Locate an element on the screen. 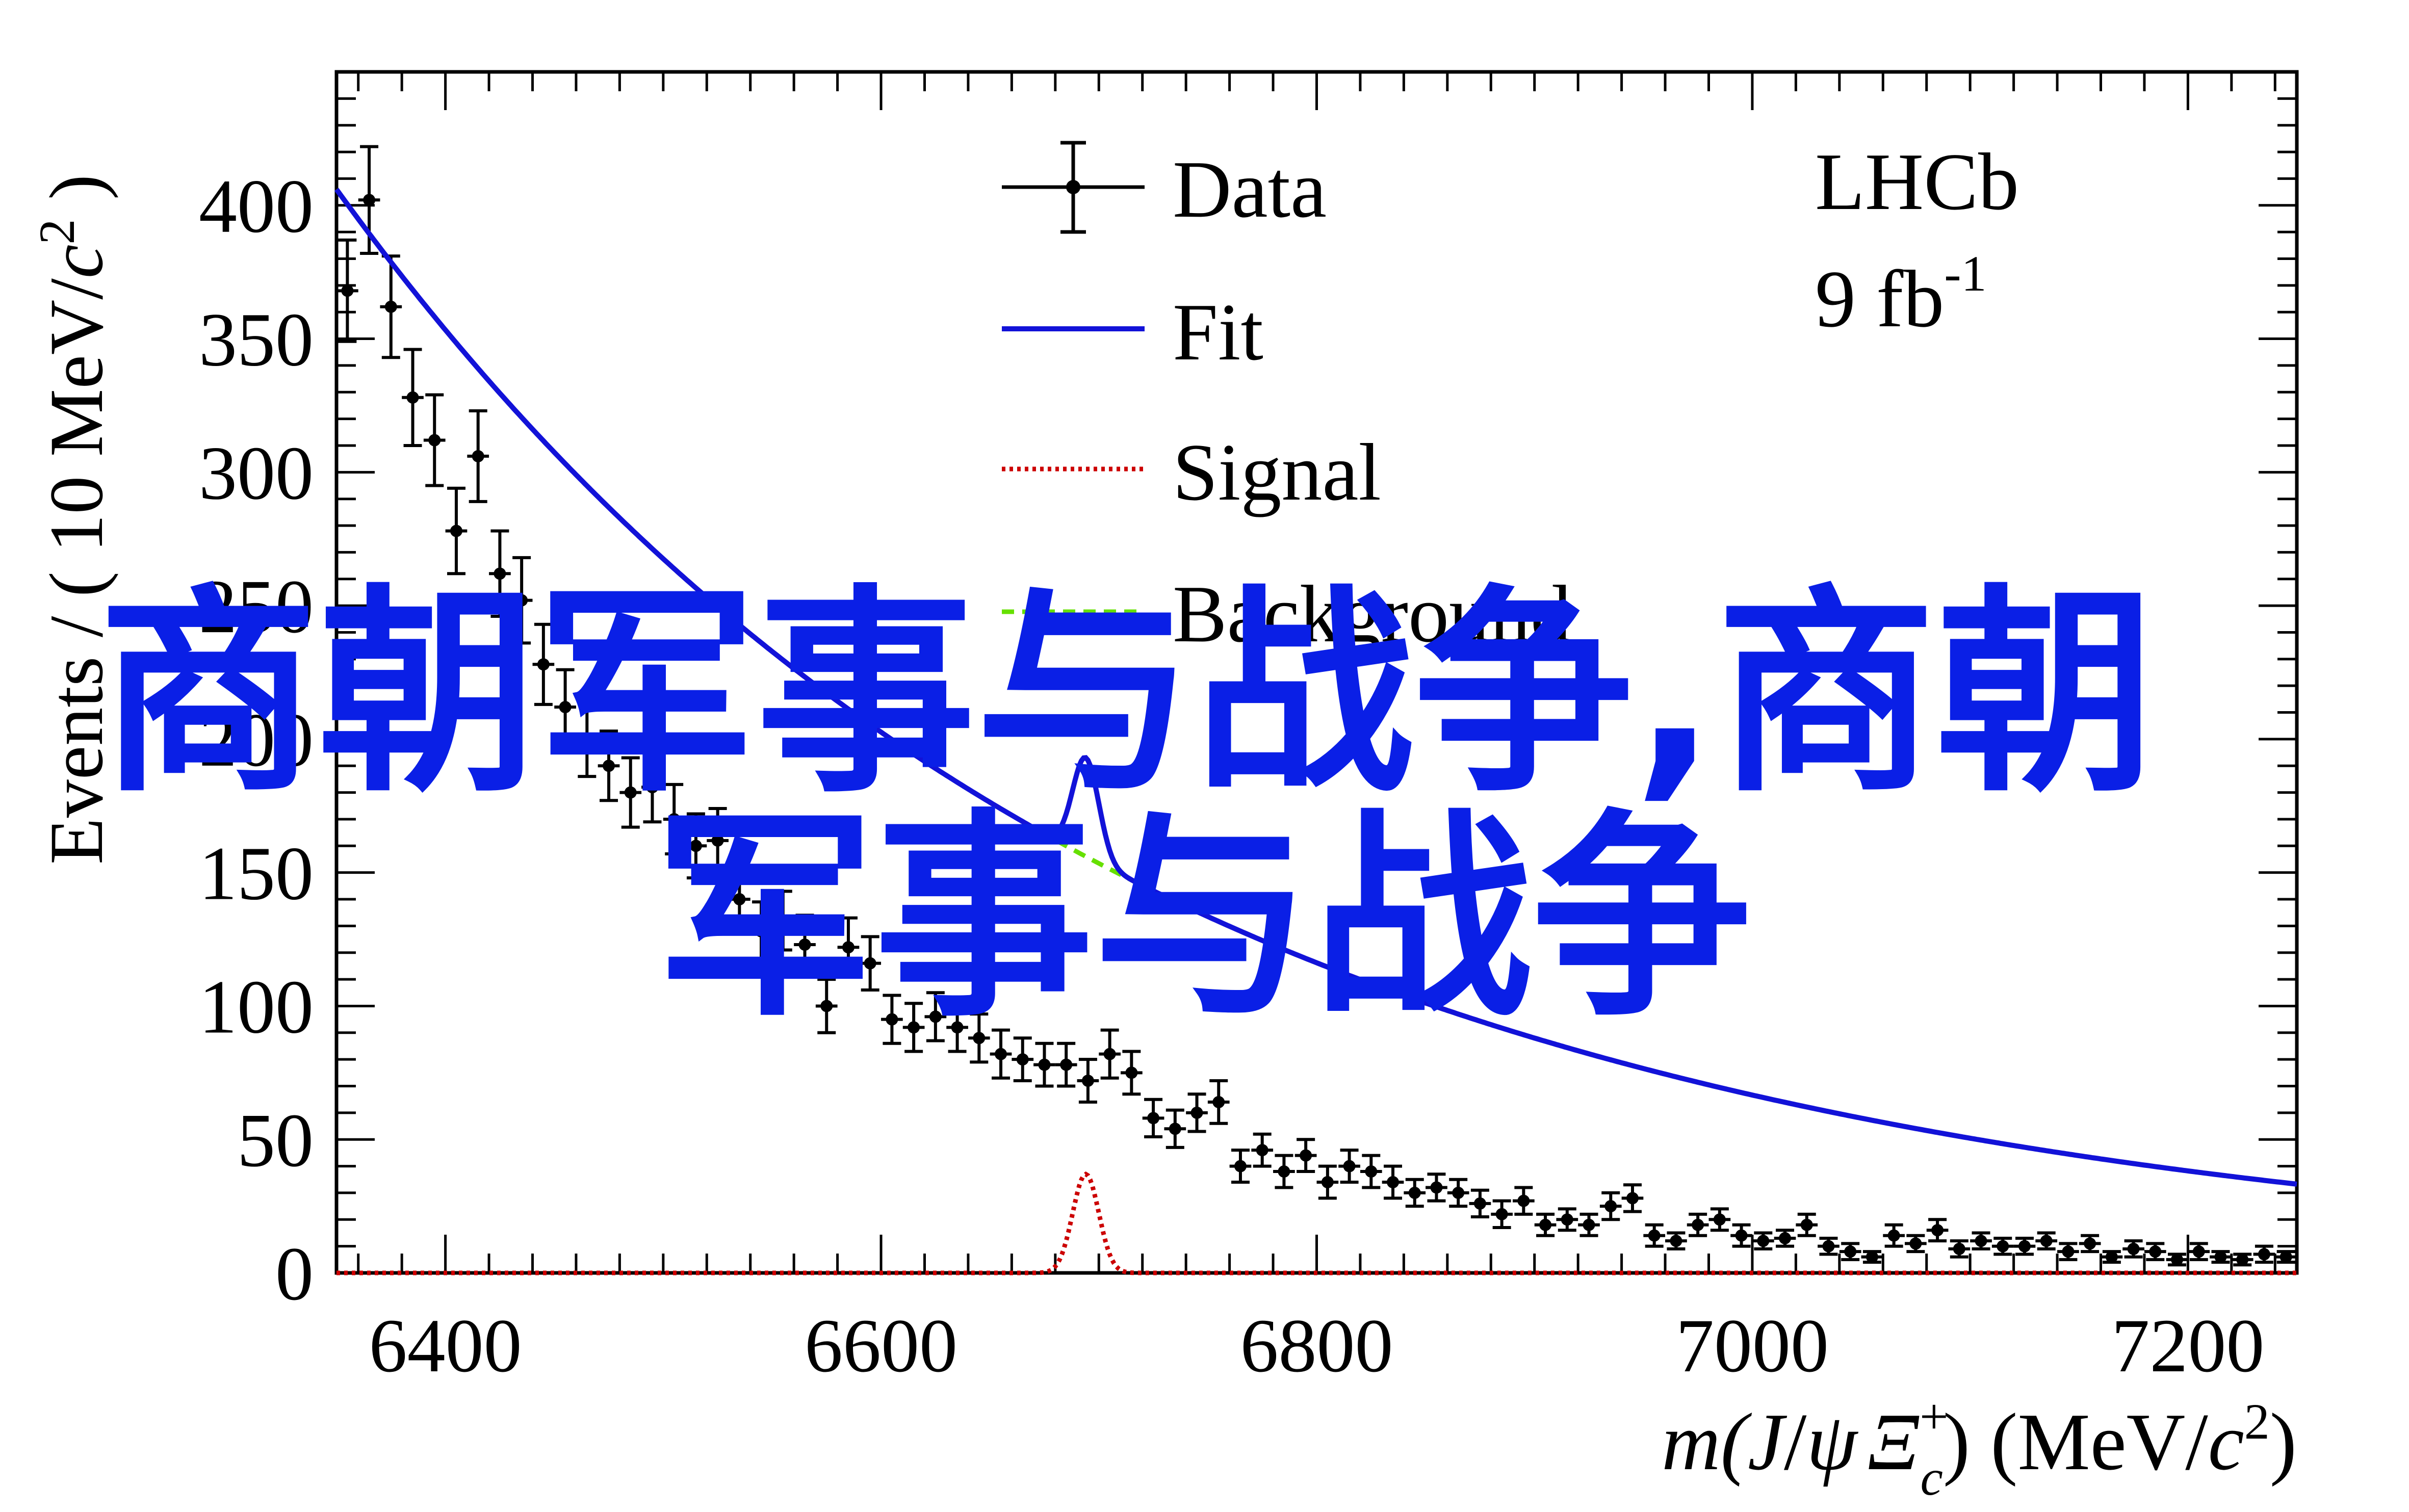 This screenshot has height=1512, width=2409. x-axis-label: m(J/ψ Ξ+ c) (MeV/c2) is located at coordinates (1980, 1447).